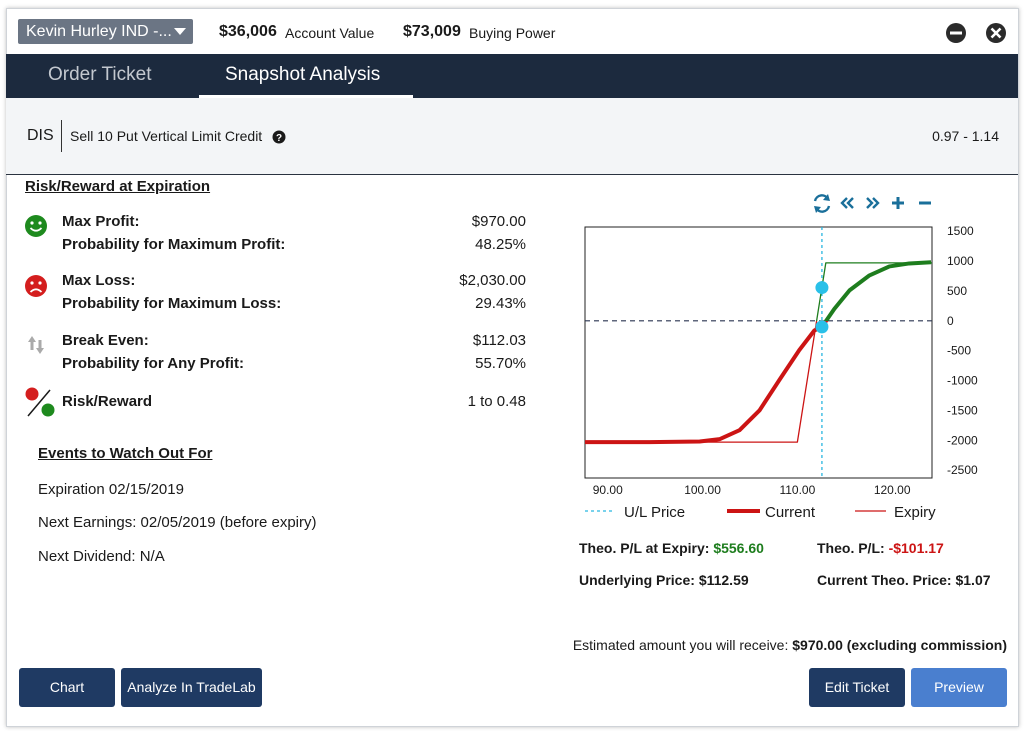  What do you see at coordinates (500, 363) in the screenshot?
I see `risk-sub-value: 55.70%` at bounding box center [500, 363].